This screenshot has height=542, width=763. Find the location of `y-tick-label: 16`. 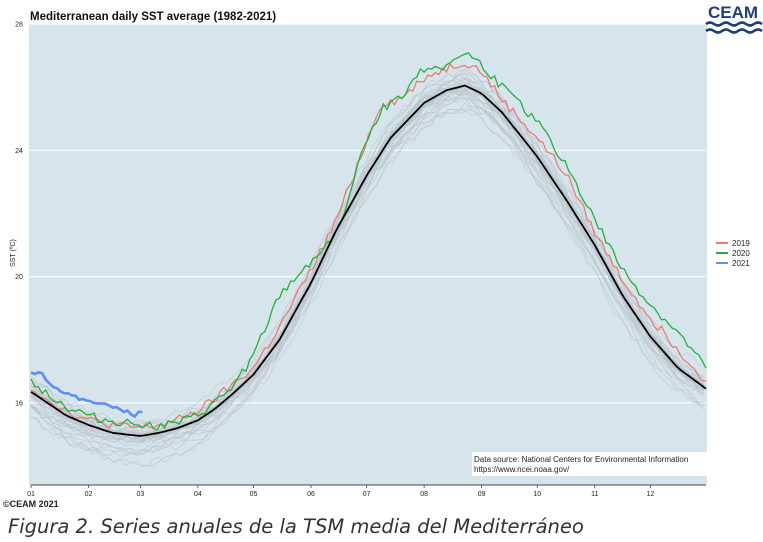

y-tick-label: 16 is located at coordinates (19, 403).